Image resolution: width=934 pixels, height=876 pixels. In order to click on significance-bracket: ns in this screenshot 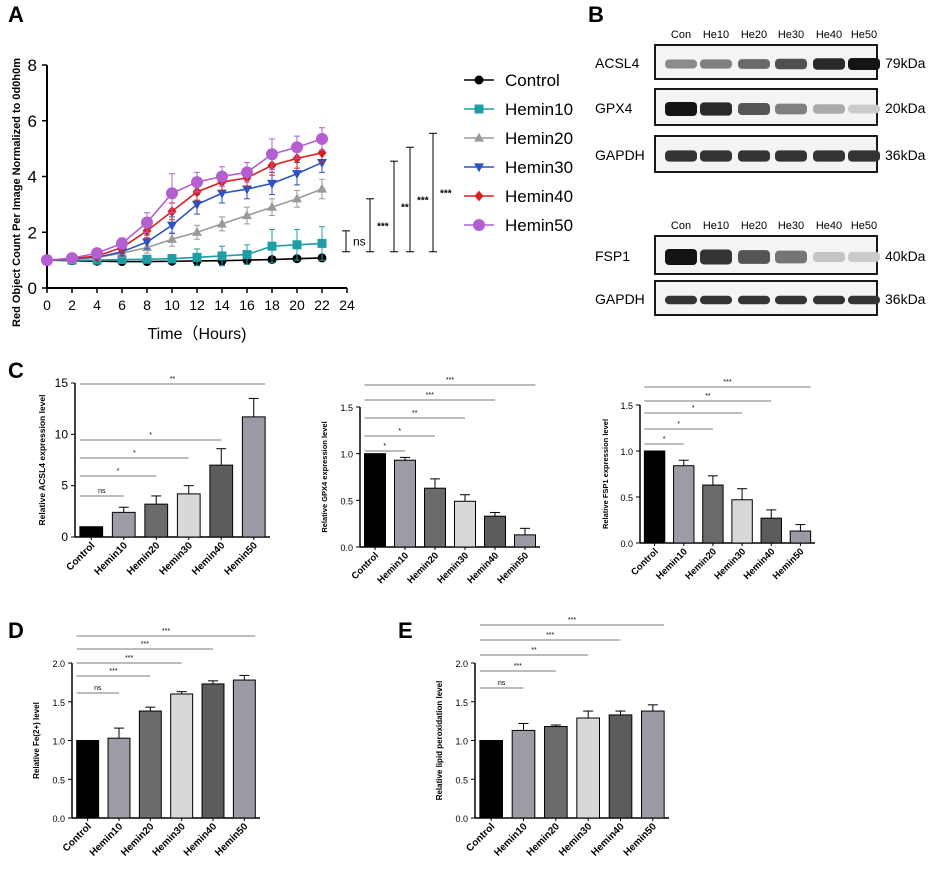, I will do `click(354, 241)`.